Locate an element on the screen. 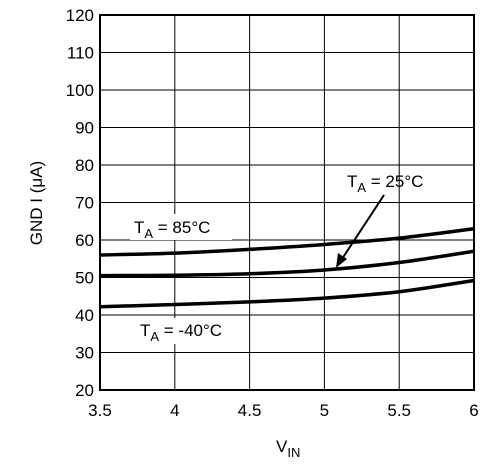 The width and height of the screenshot is (485, 466). annotation-85c: TA = 85°C is located at coordinates (172, 229).